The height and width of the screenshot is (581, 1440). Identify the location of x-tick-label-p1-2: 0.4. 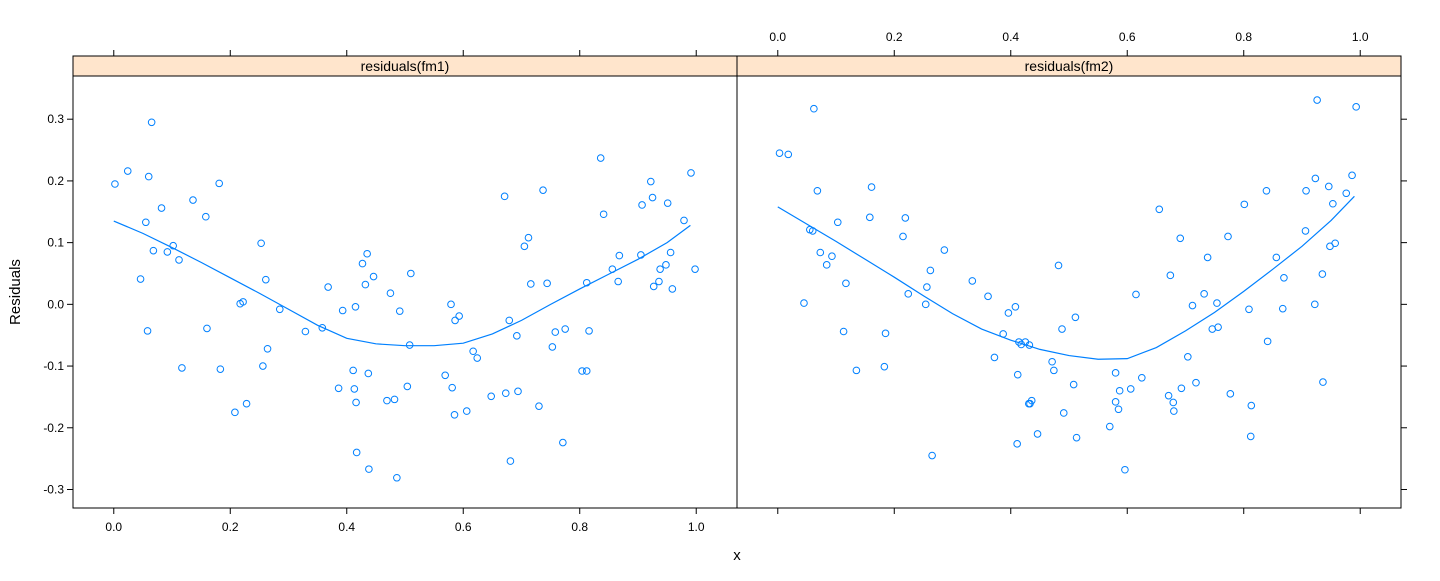
(346, 527).